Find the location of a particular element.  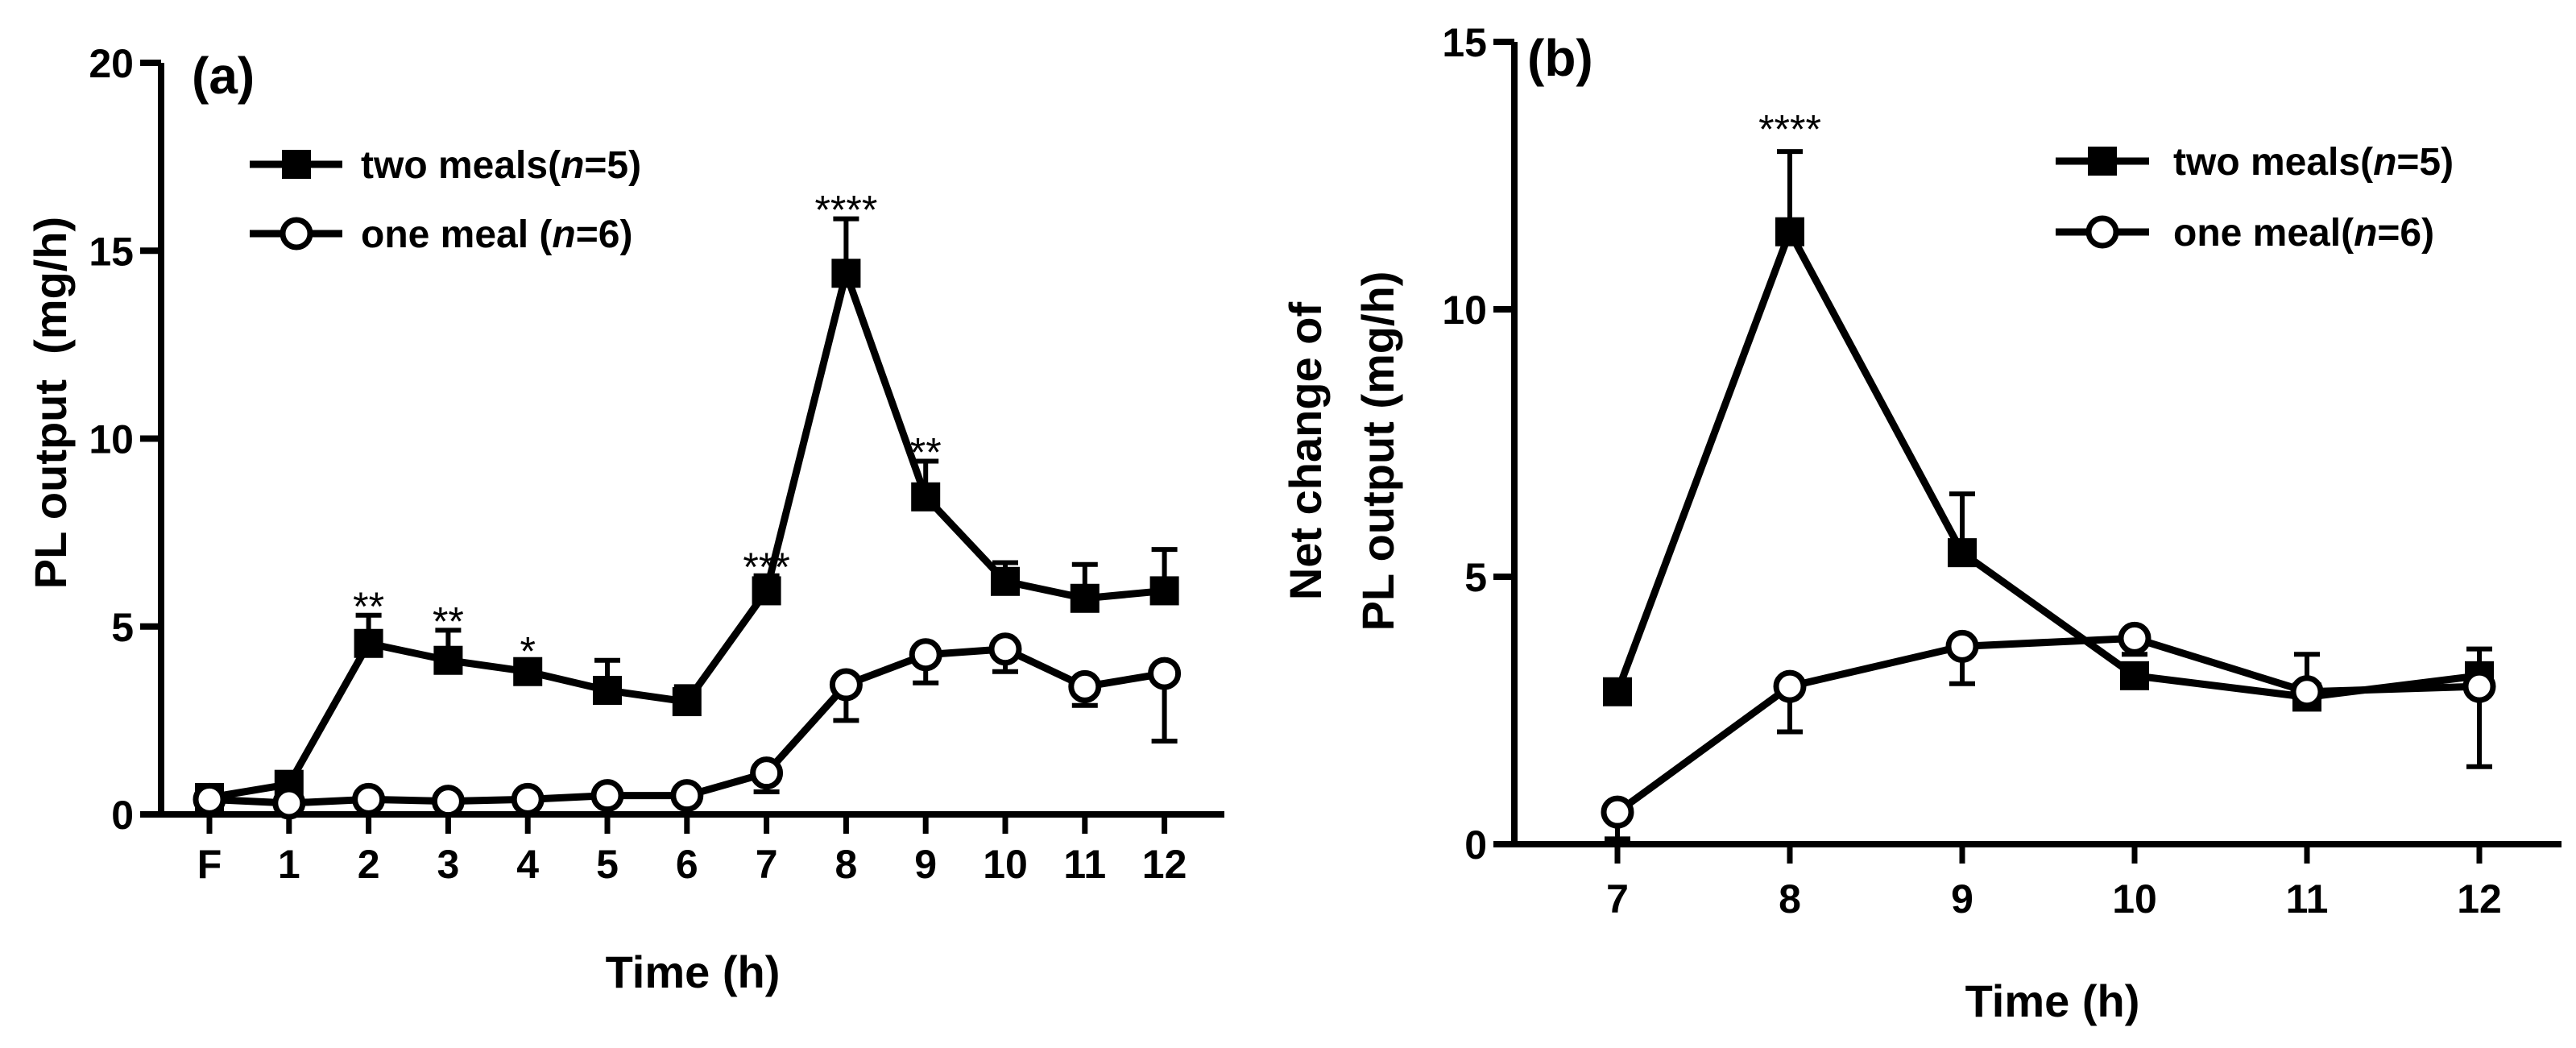

x-tick-label: 5 is located at coordinates (607, 864).